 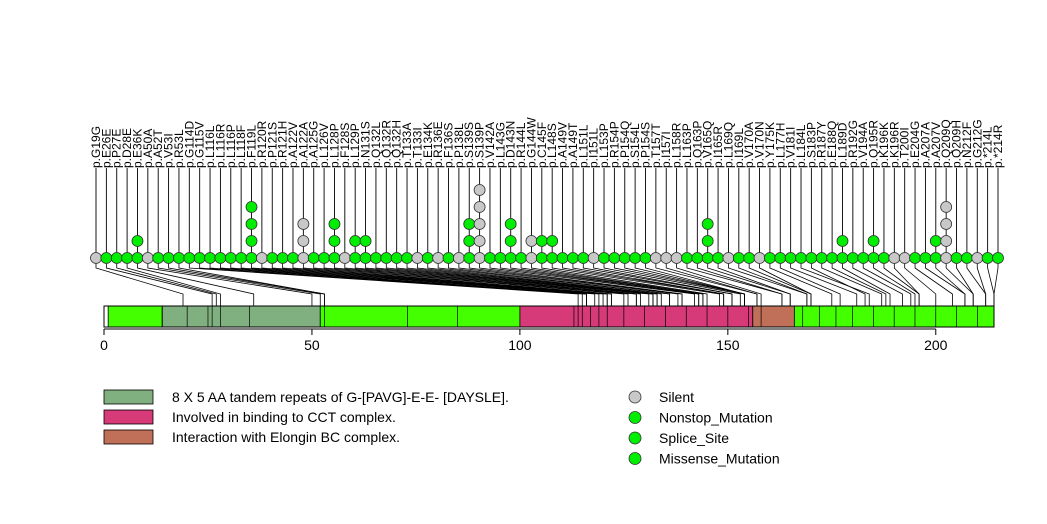 What do you see at coordinates (438, 144) in the screenshot?
I see `mutation-label: p.R136E` at bounding box center [438, 144].